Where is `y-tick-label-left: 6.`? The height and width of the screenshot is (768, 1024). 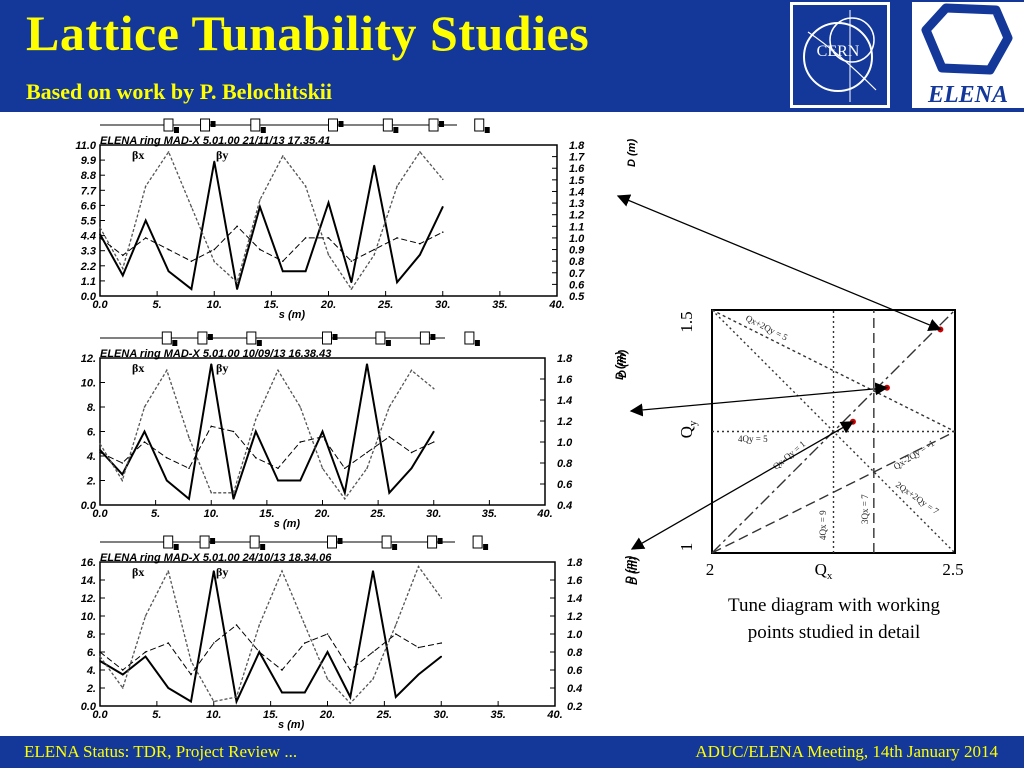 y-tick-label-left: 6. is located at coordinates (91, 433).